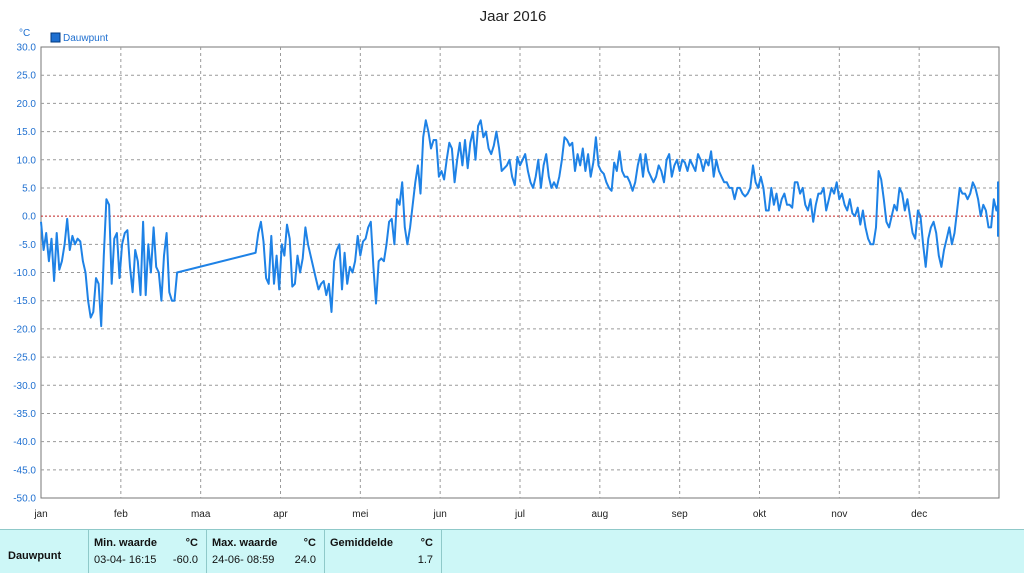 The height and width of the screenshot is (573, 1024). What do you see at coordinates (125, 543) in the screenshot?
I see `min-header: Min. waarde` at bounding box center [125, 543].